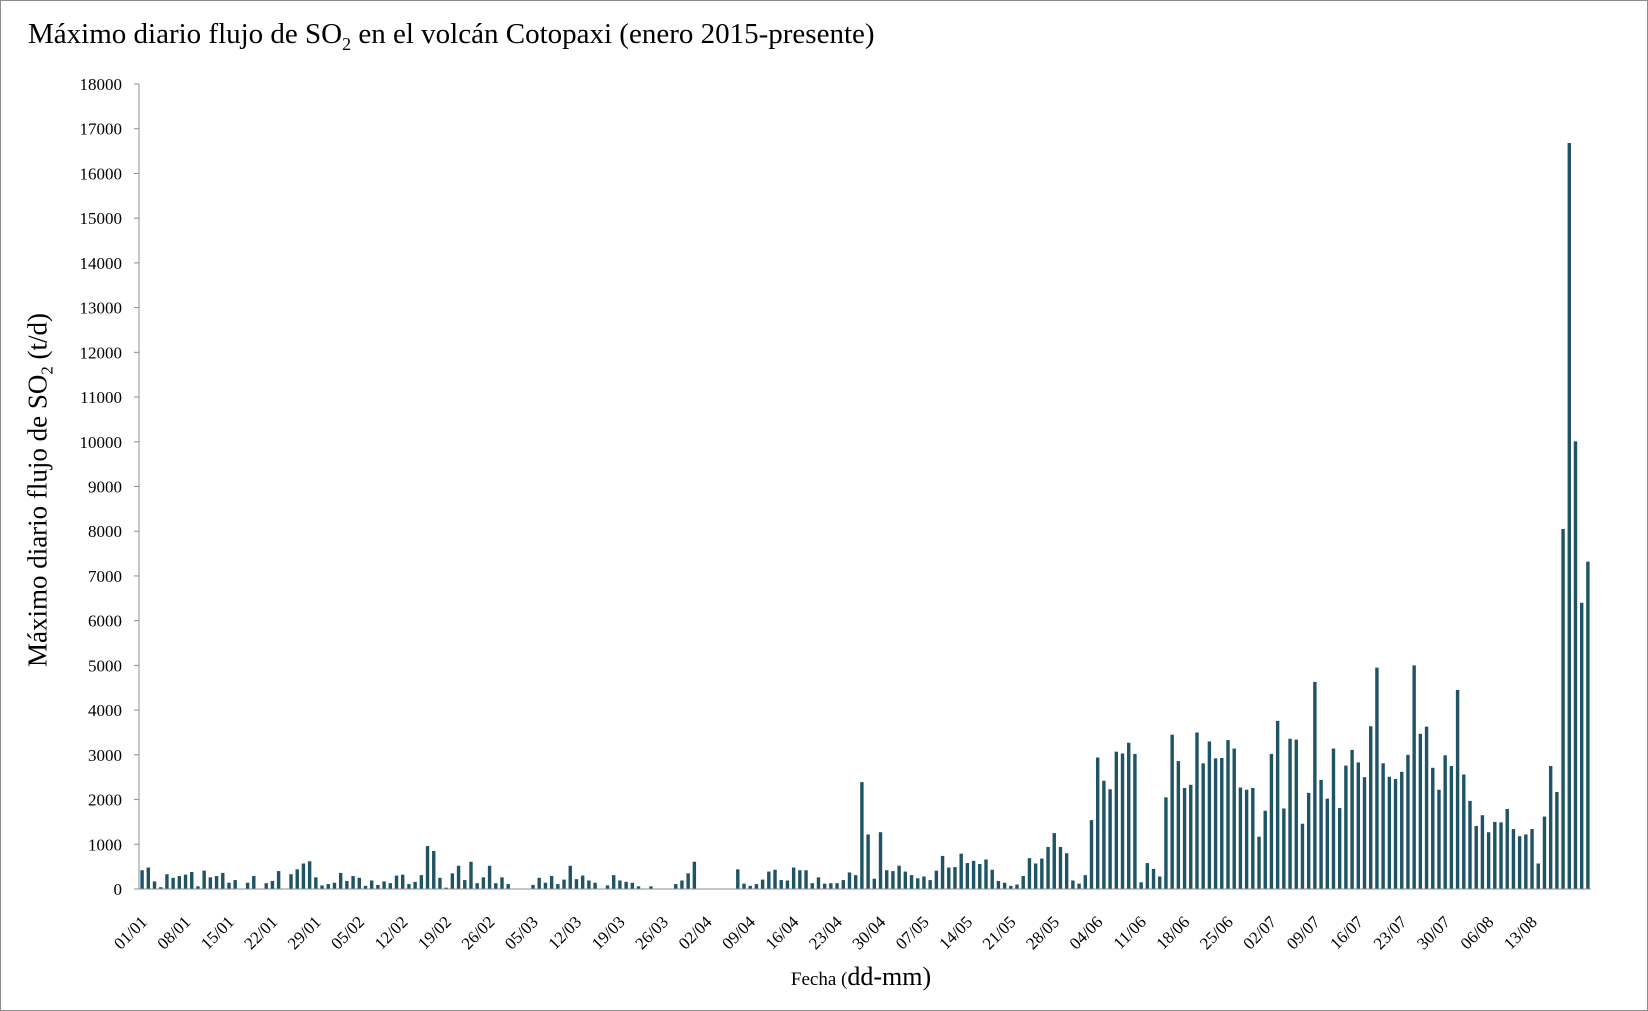  What do you see at coordinates (101, 442) in the screenshot?
I see `y-tick-label: 10000` at bounding box center [101, 442].